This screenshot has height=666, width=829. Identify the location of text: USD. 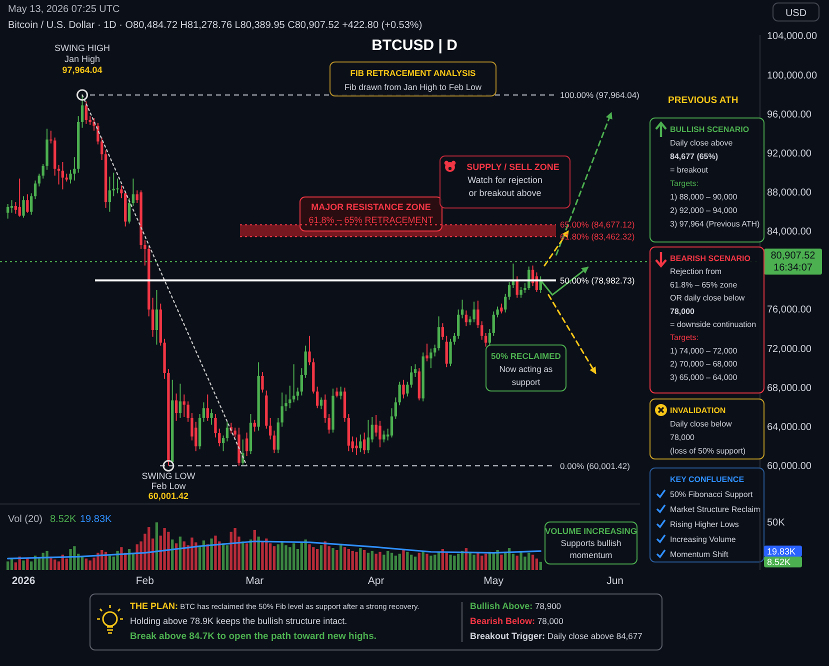
(796, 13).